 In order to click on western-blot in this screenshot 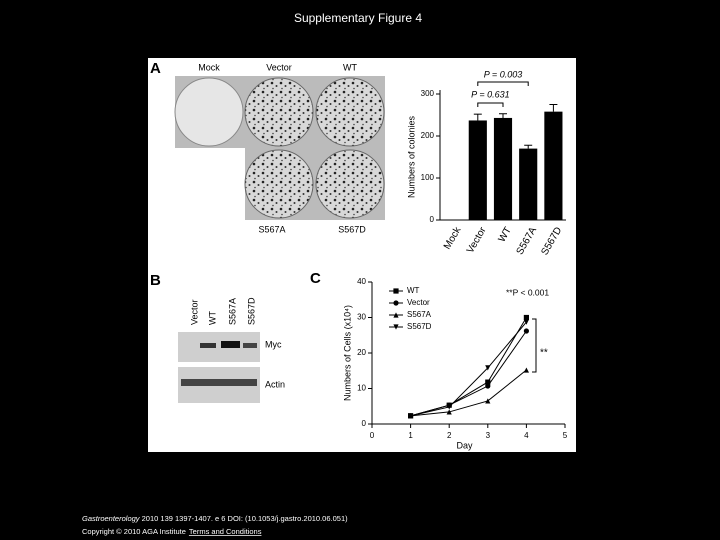, I will do `click(219, 367)`.